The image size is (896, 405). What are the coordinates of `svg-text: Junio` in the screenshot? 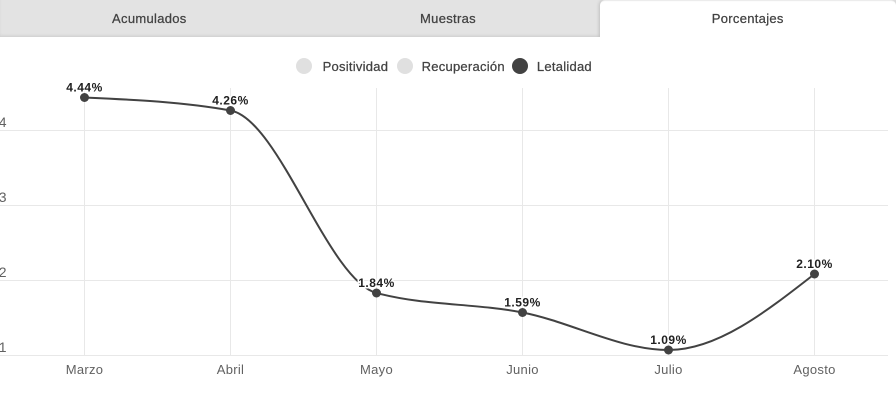 It's located at (522, 369).